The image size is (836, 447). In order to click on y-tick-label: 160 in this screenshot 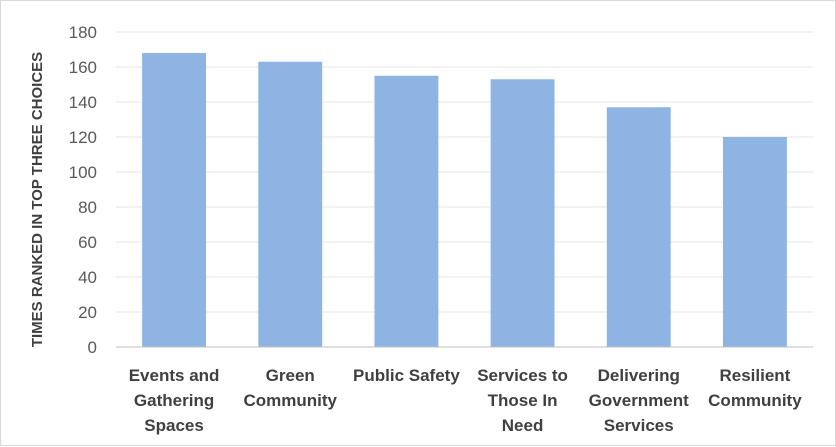, I will do `click(83, 67)`.